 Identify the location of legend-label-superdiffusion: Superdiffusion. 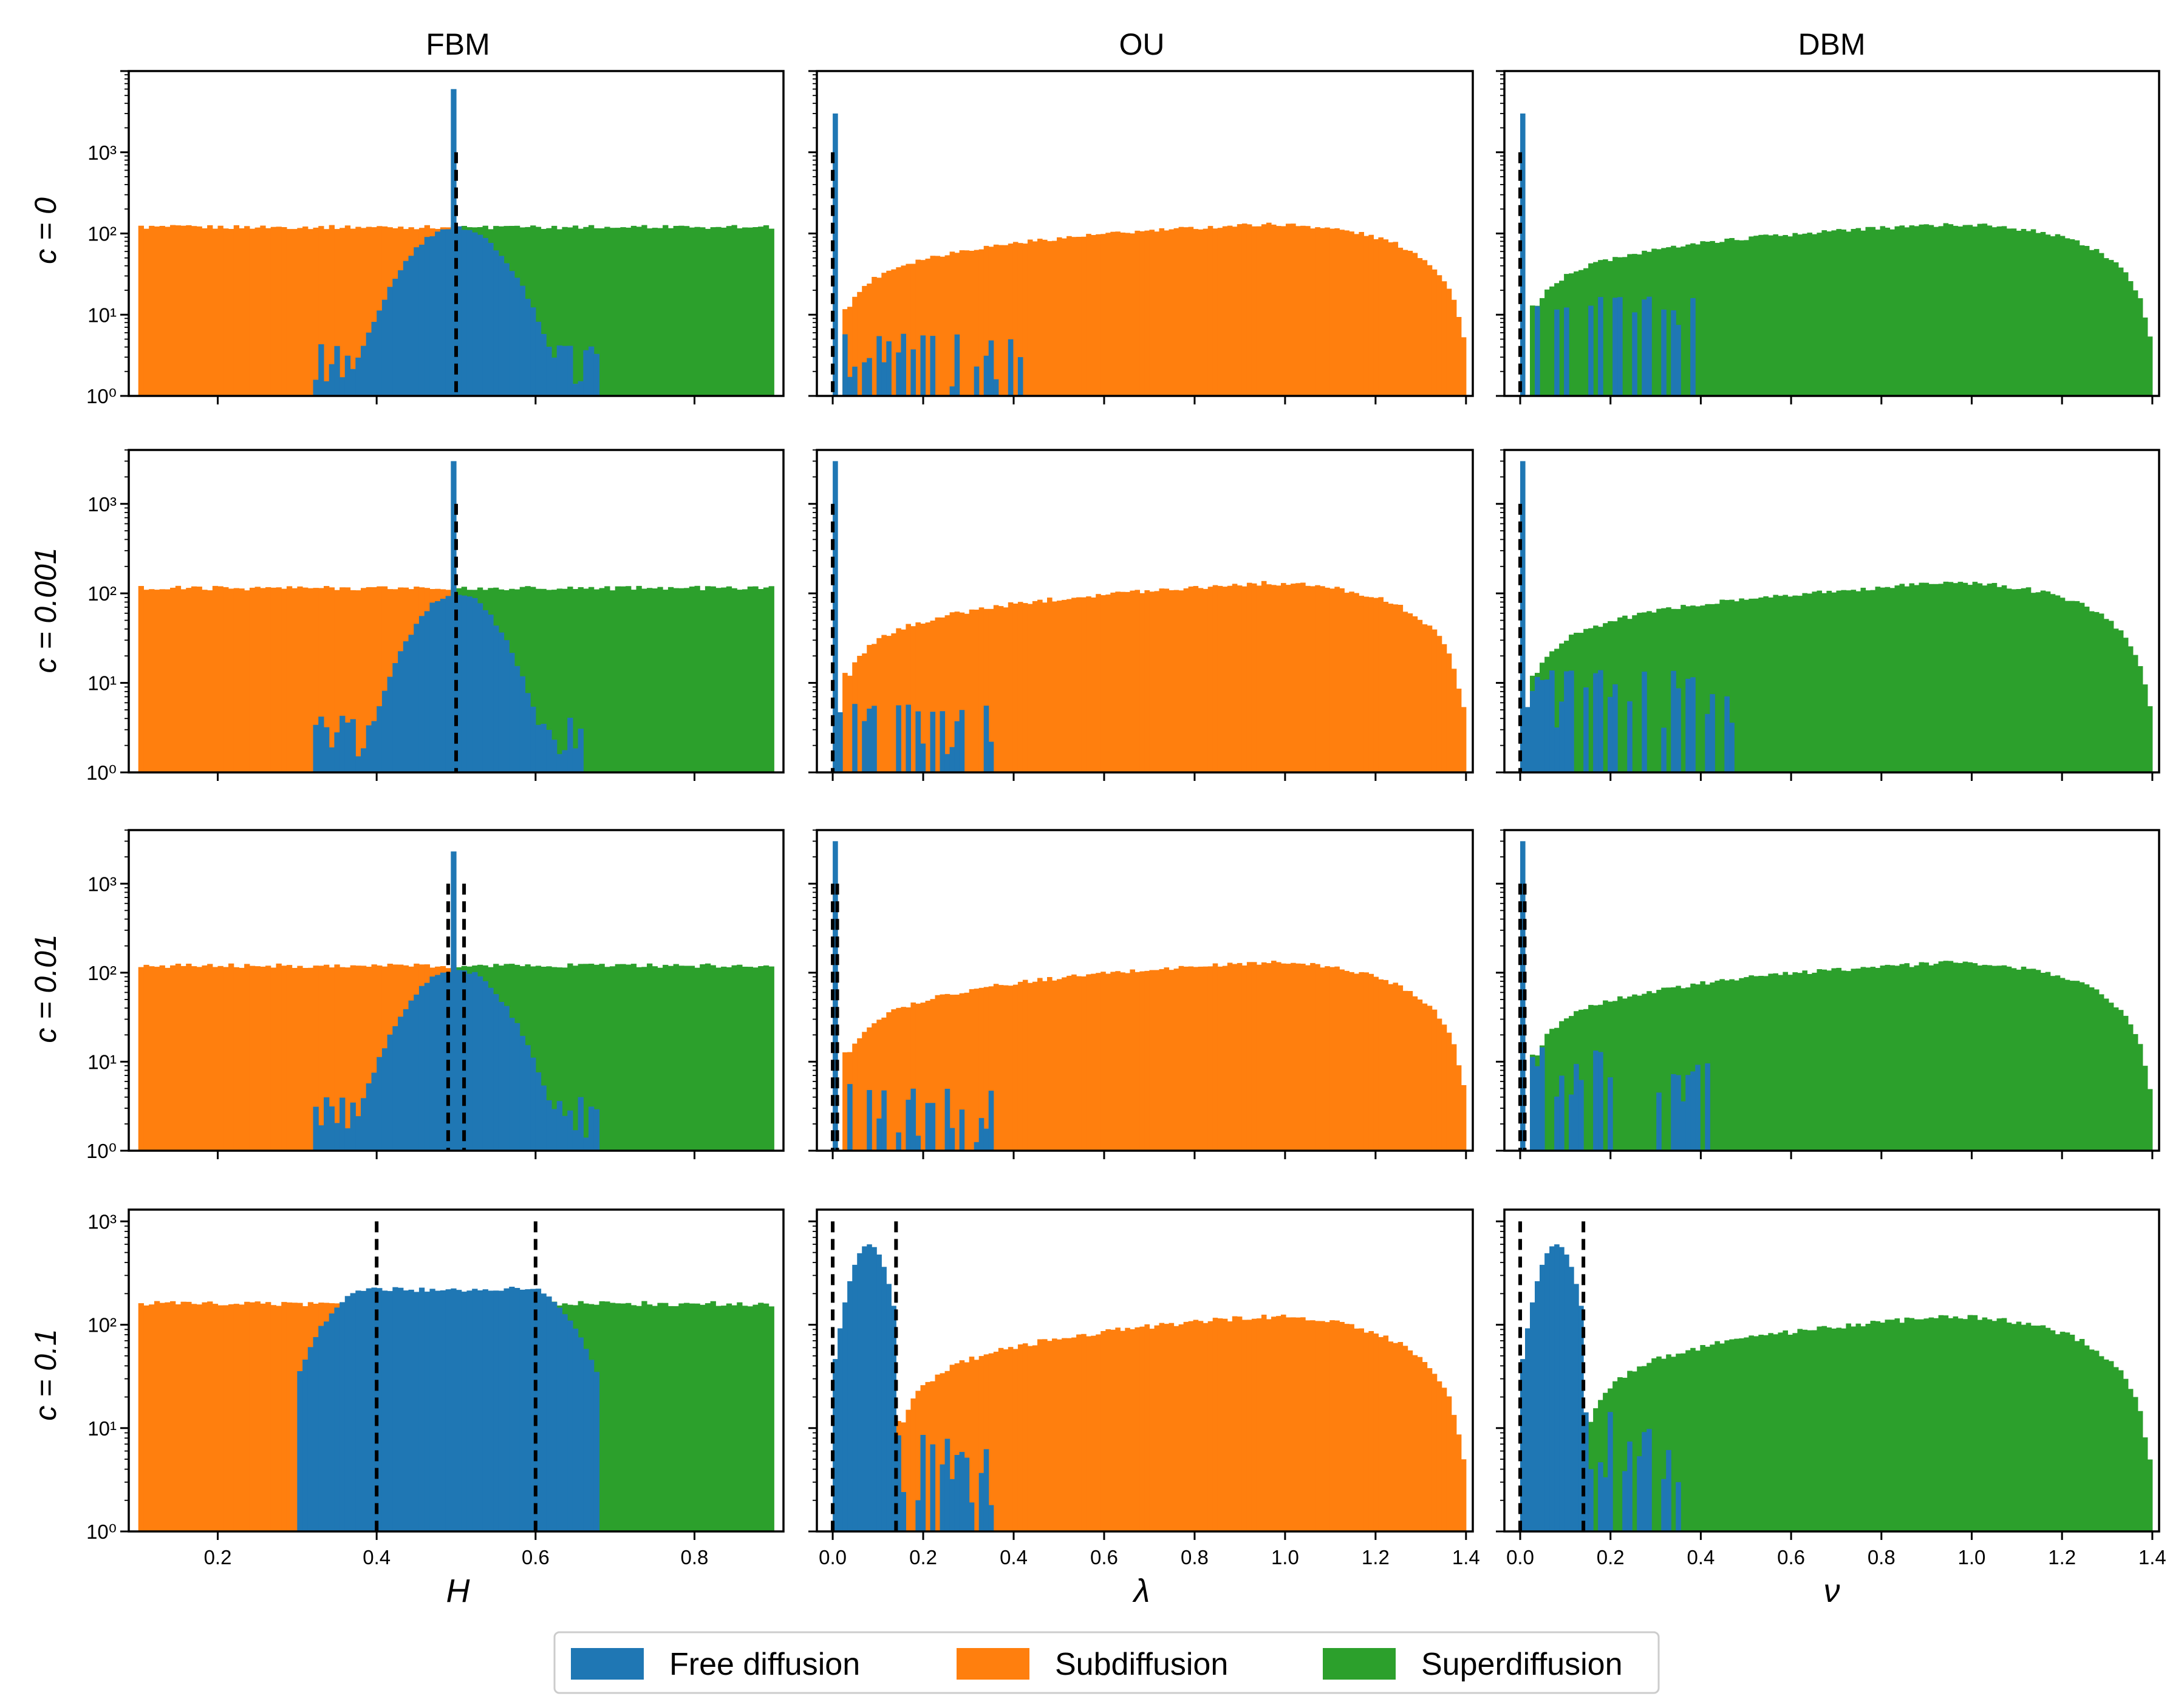
(1522, 1664).